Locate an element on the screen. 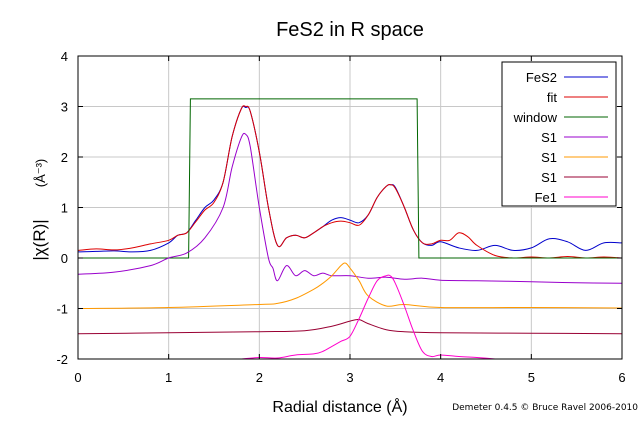 The image size is (640, 421). legend-label: window is located at coordinates (535, 117).